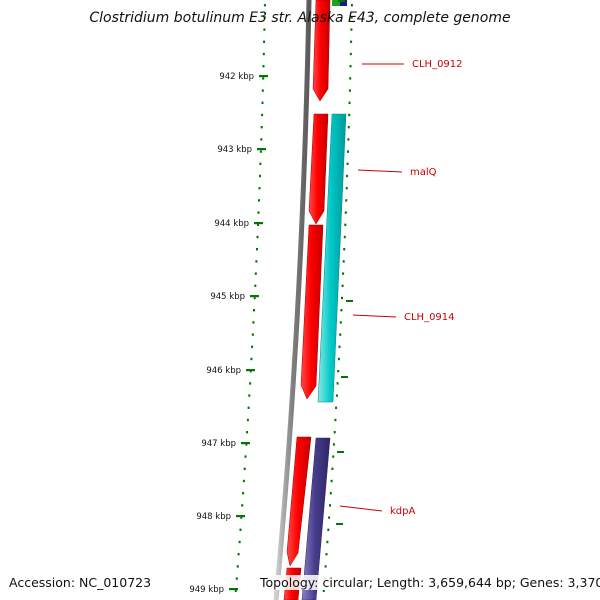 The width and height of the screenshot is (600, 600). What do you see at coordinates (213, 517) in the screenshot?
I see `ruler-tick-label: 948 kbp` at bounding box center [213, 517].